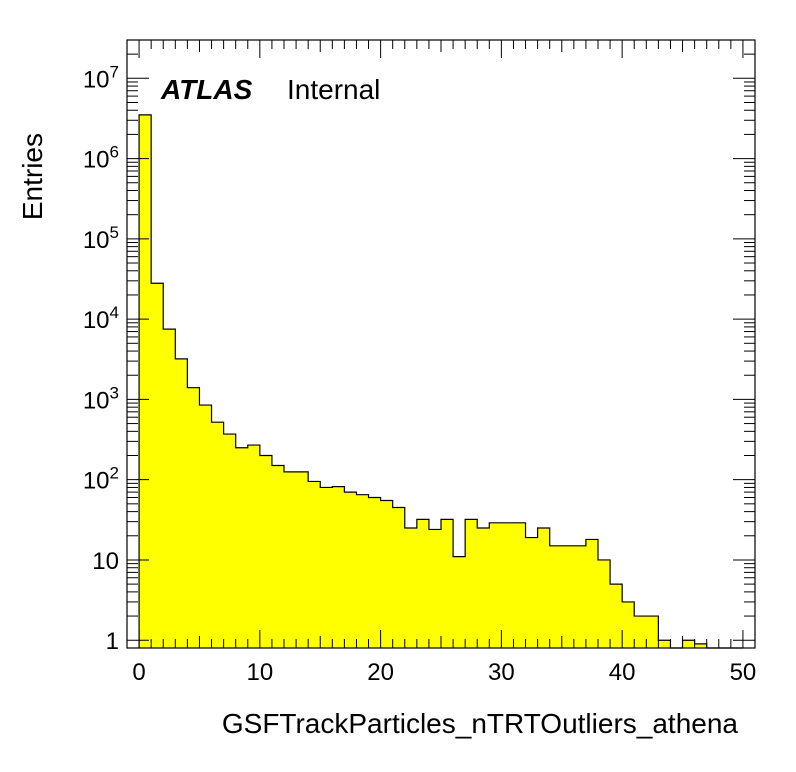 Image resolution: width=796 pixels, height=772 pixels. What do you see at coordinates (480, 723) in the screenshot?
I see `x-axis-title: GSFTrackParticles_nTRTOutliers_athena` at bounding box center [480, 723].